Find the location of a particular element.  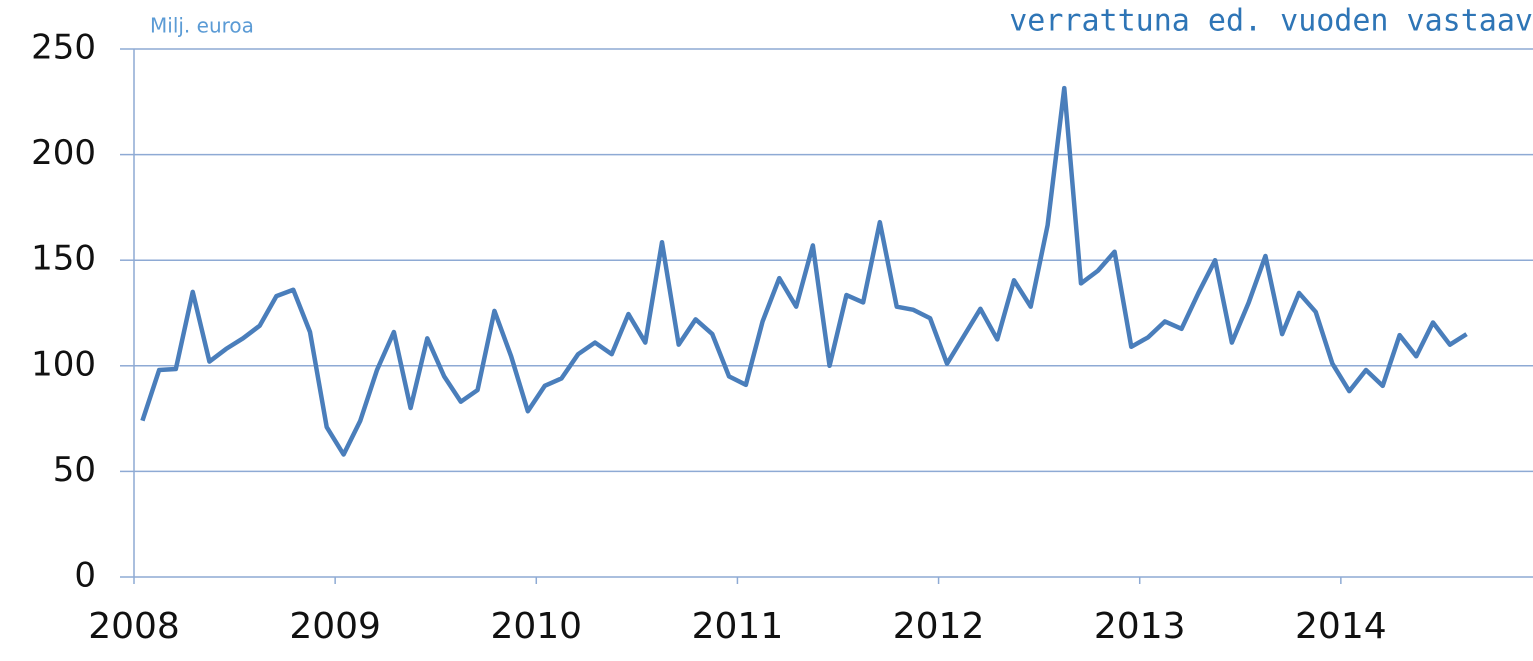

y-tick-label: 150 is located at coordinates (63, 259).